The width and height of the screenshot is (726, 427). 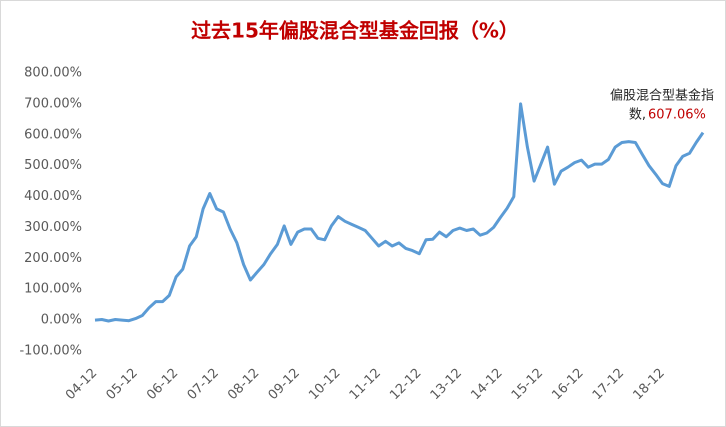 What do you see at coordinates (53, 227) in the screenshot?
I see `y-tick-label: 300.00%` at bounding box center [53, 227].